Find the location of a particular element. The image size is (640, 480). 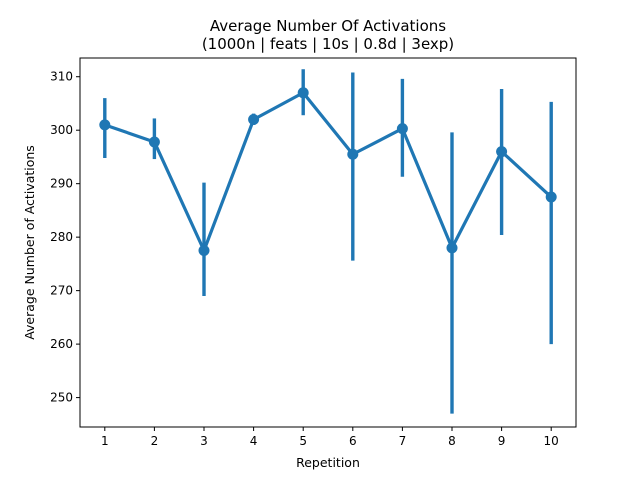

y-axis-label: Average Number of Activations is located at coordinates (29, 242).